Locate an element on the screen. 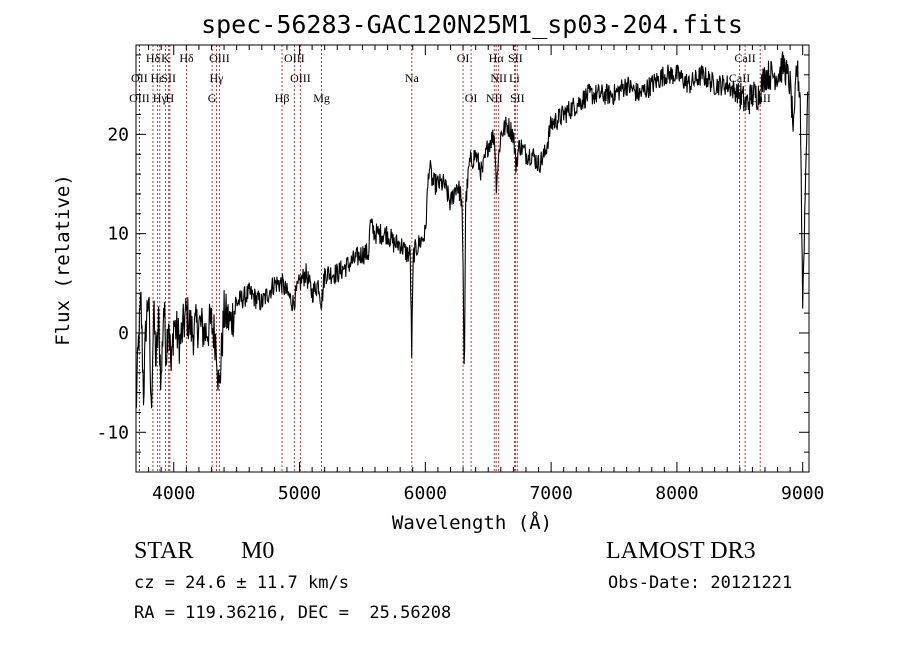  line-label: Hβ is located at coordinates (282, 98).